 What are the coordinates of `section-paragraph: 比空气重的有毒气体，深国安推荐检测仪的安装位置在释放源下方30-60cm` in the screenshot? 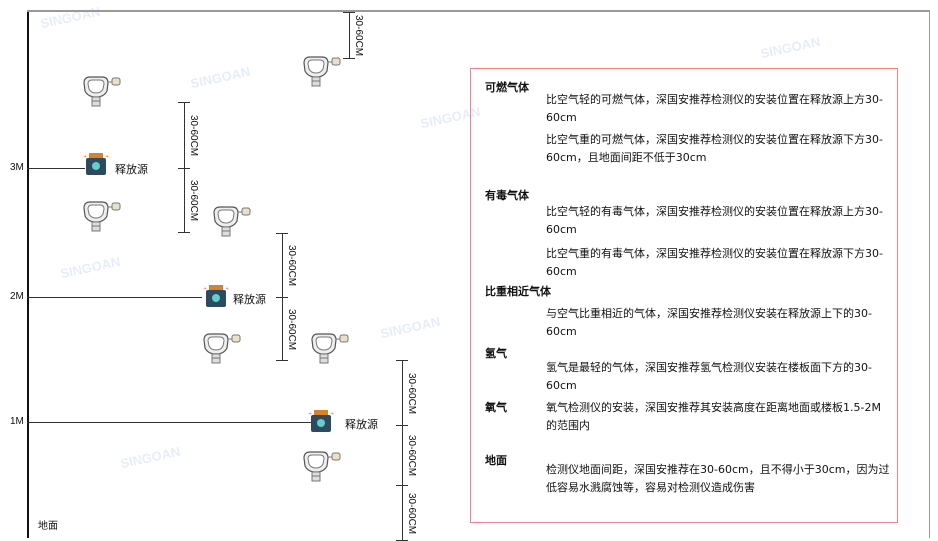 It's located at (714, 262).